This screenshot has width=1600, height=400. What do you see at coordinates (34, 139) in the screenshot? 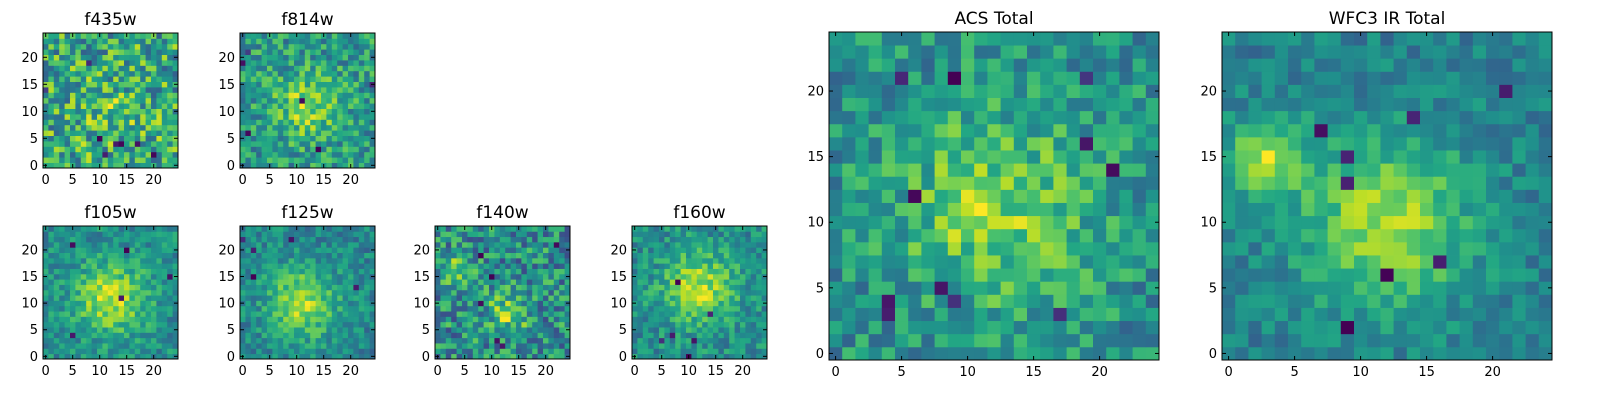
I see `y-tick-label: 5` at bounding box center [34, 139].